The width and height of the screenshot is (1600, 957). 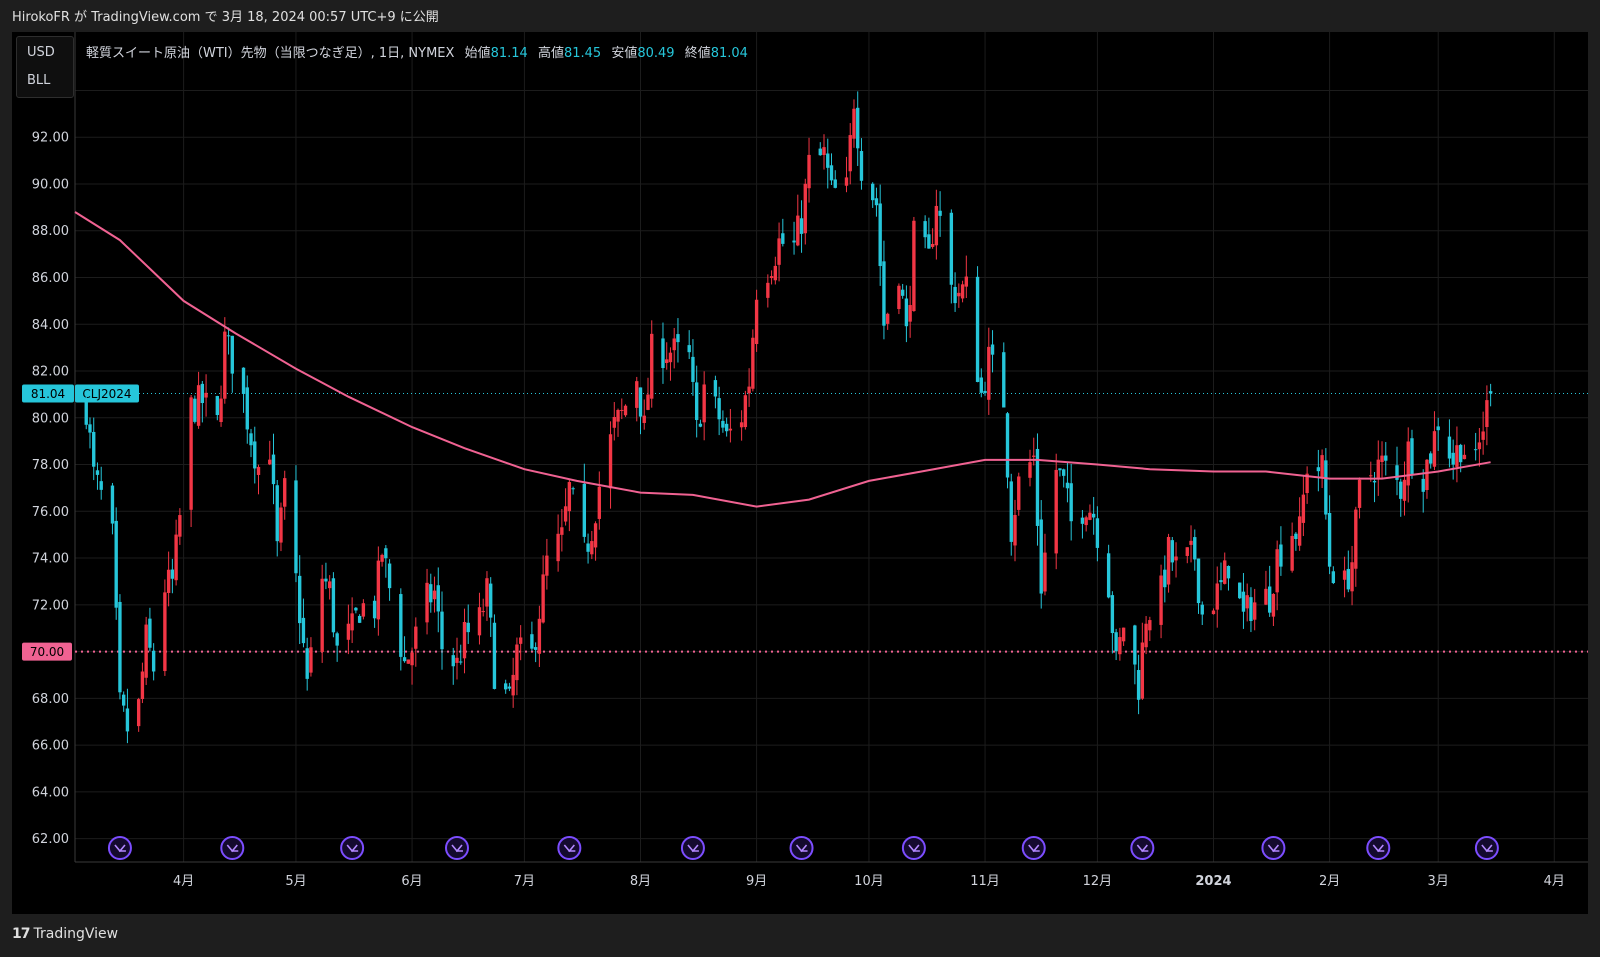 What do you see at coordinates (756, 881) in the screenshot?
I see `x-tick-label: 9月` at bounding box center [756, 881].